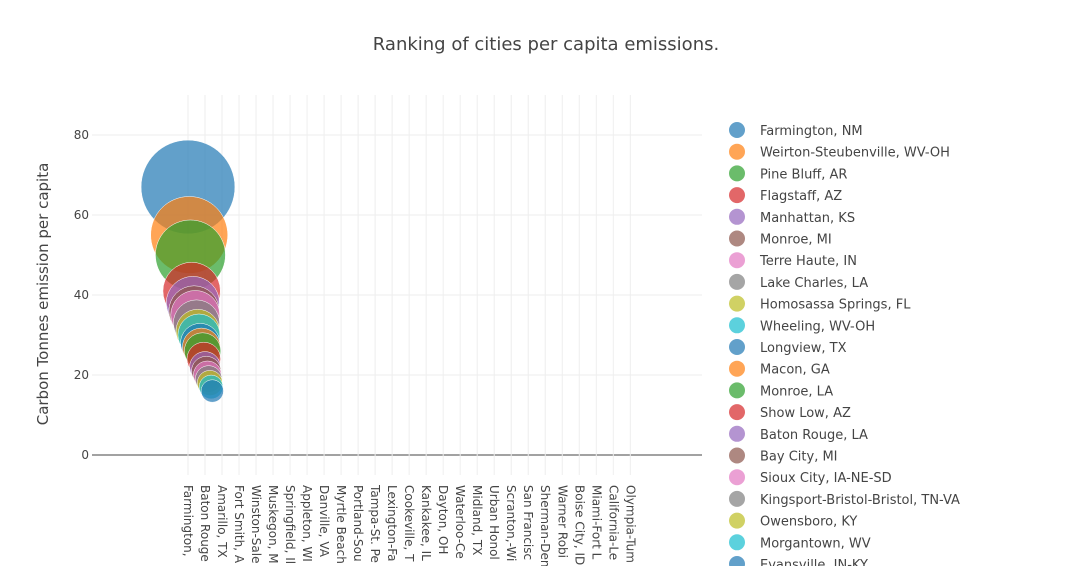  What do you see at coordinates (81, 215) in the screenshot?
I see `y-tick-label: 60` at bounding box center [81, 215].